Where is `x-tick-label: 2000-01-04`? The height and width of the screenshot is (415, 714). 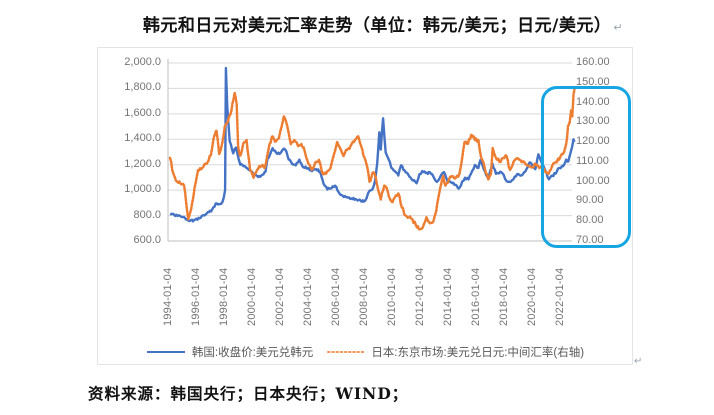
x-tick-label: 2000-01-04 is located at coordinates (252, 296).